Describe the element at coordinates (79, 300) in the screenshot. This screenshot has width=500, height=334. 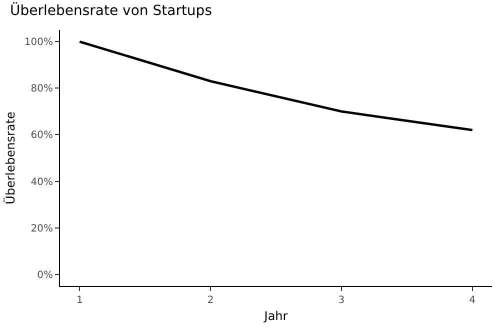
I see `x-tick-label: 1` at that location.